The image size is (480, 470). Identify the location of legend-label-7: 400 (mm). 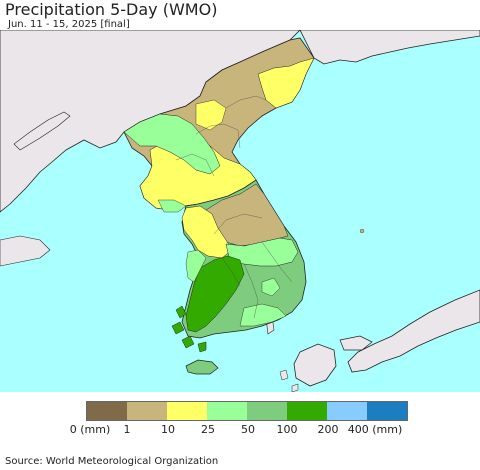
(375, 429).